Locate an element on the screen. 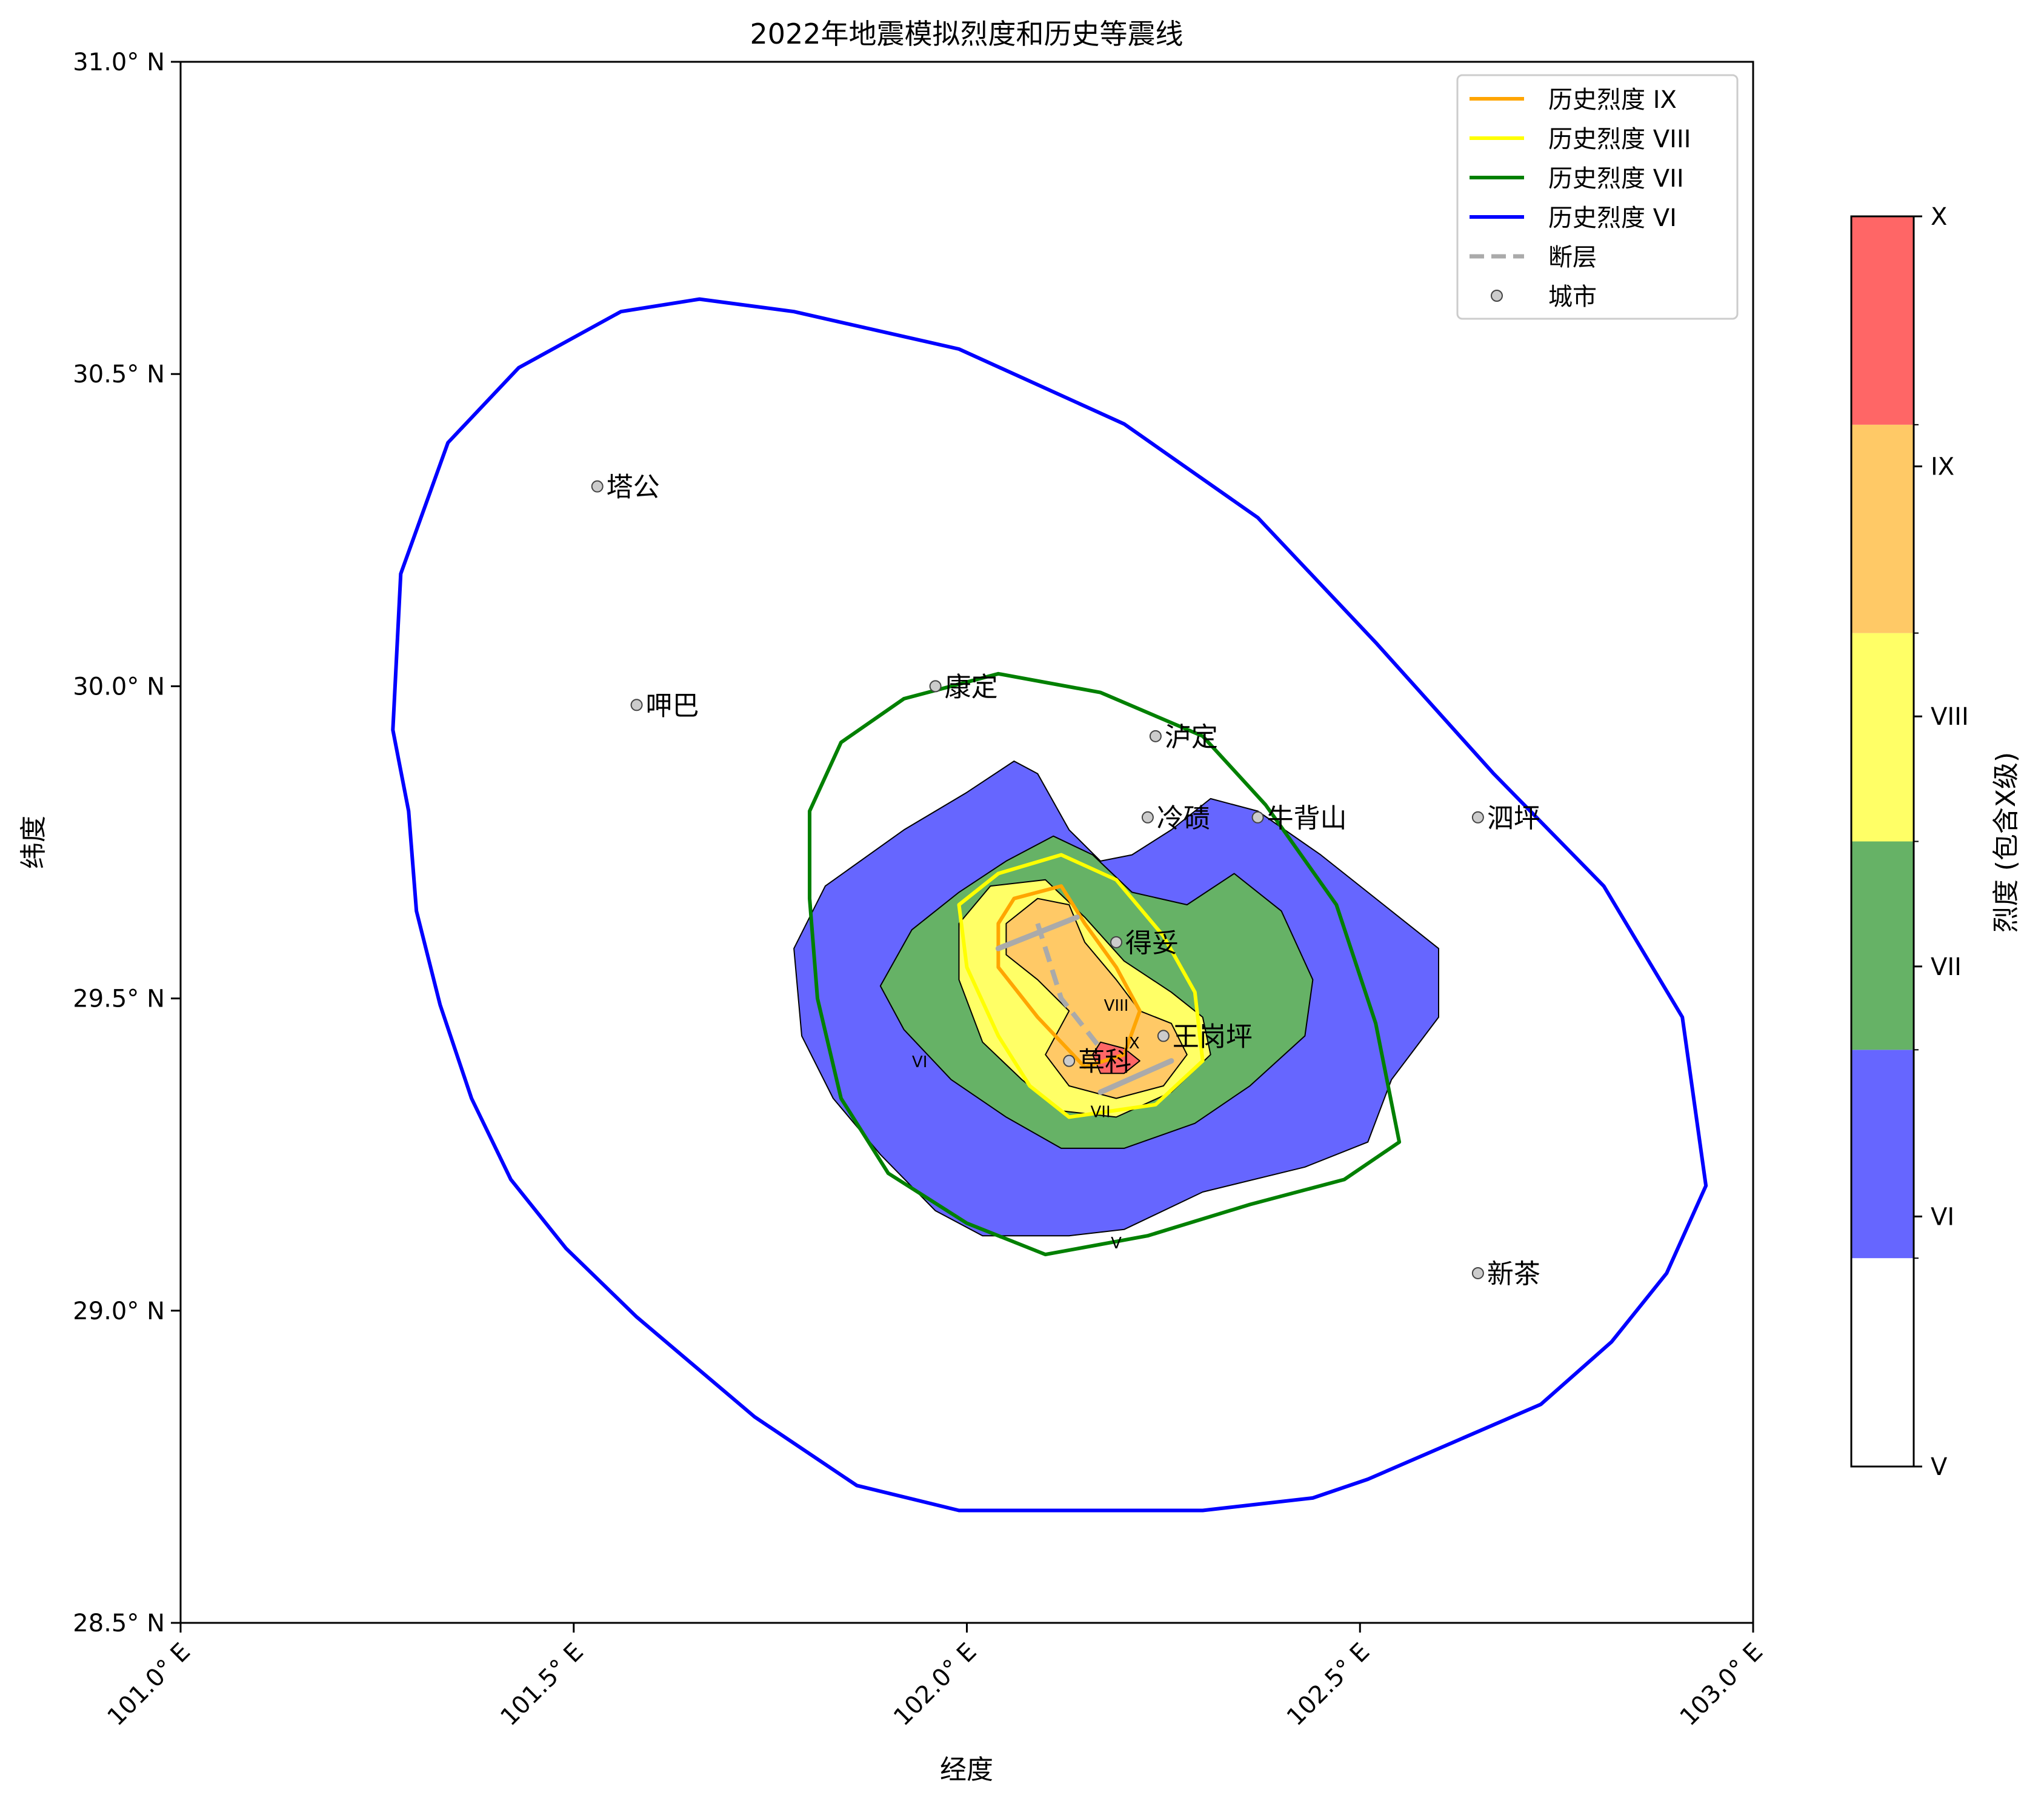 This screenshot has height=1798, width=2044. colorbar-segment-v is located at coordinates (1883, 1362).